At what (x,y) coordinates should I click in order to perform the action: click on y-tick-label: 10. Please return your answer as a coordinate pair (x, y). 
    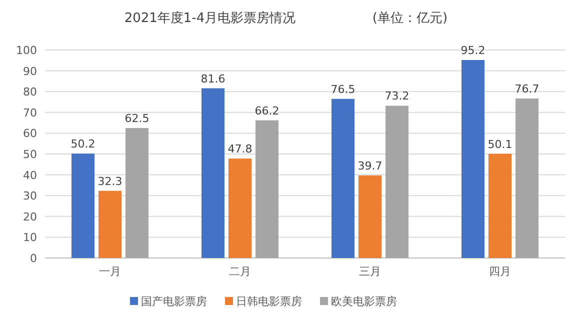
    Looking at the image, I should click on (30, 237).